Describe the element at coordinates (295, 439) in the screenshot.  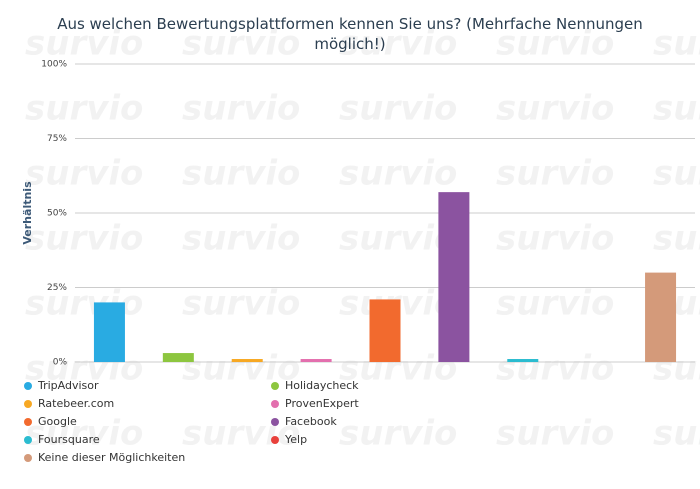
I see `legend-label: Yelp` at that location.